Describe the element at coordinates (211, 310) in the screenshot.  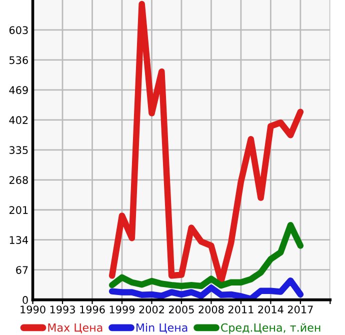
I see `x-tick-label: 2008` at that location.